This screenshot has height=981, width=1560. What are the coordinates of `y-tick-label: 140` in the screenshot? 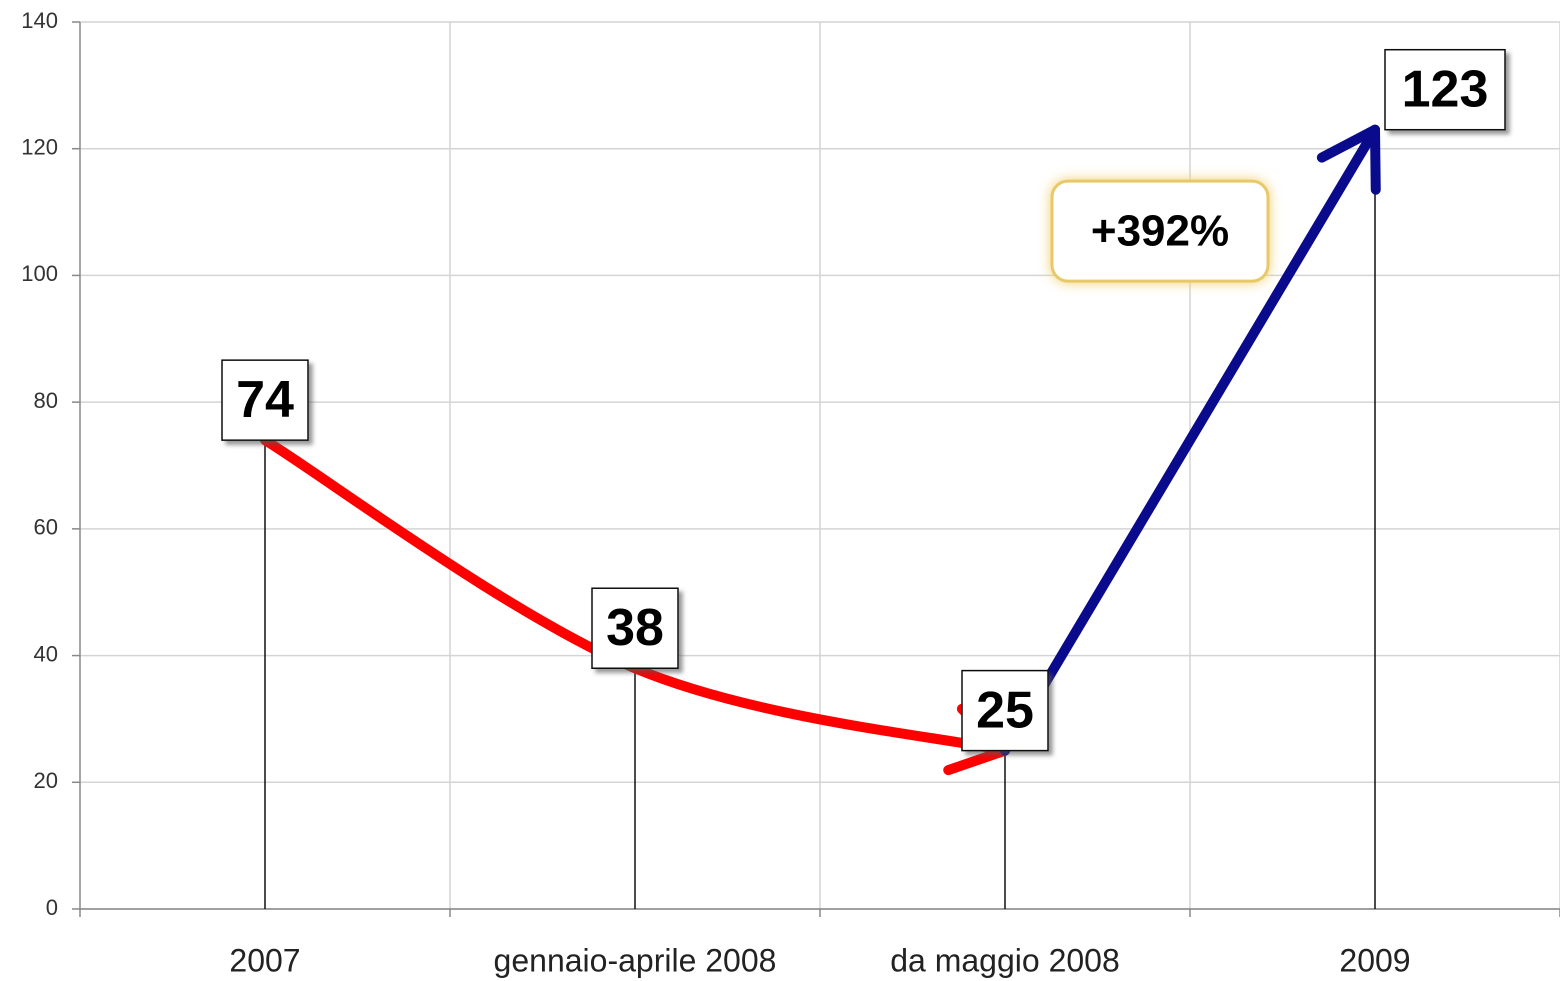 It's located at (39, 20).